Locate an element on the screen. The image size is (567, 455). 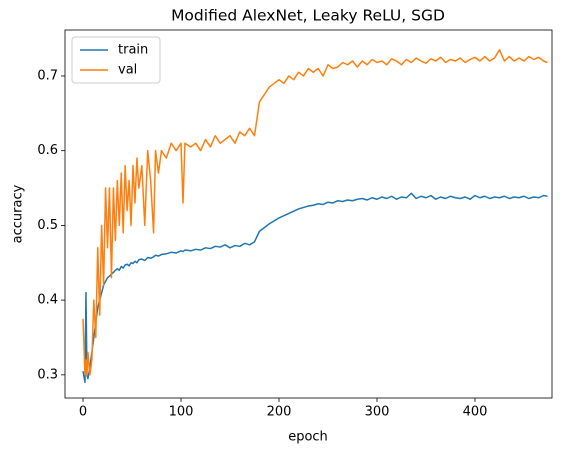
y-tick-label: 0.7 is located at coordinates (47, 75).